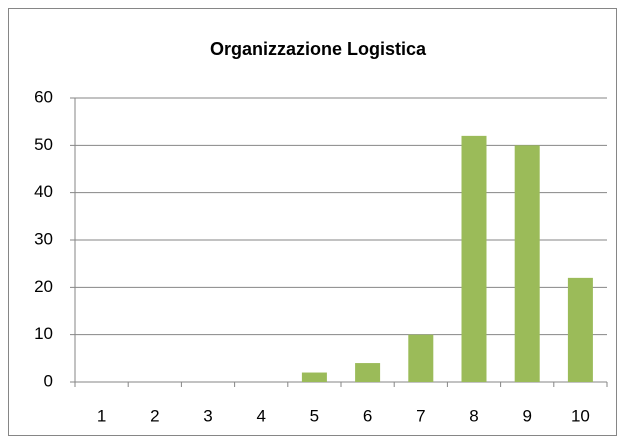  I want to click on y-tick-label: 0, so click(48, 380).